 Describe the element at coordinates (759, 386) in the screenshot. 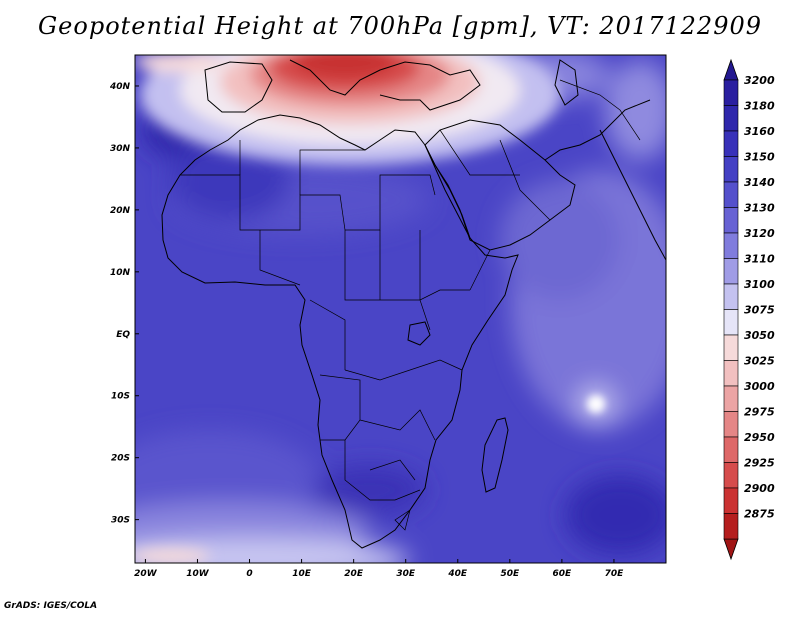

I see `colorbar-label-3000: 3000` at that location.